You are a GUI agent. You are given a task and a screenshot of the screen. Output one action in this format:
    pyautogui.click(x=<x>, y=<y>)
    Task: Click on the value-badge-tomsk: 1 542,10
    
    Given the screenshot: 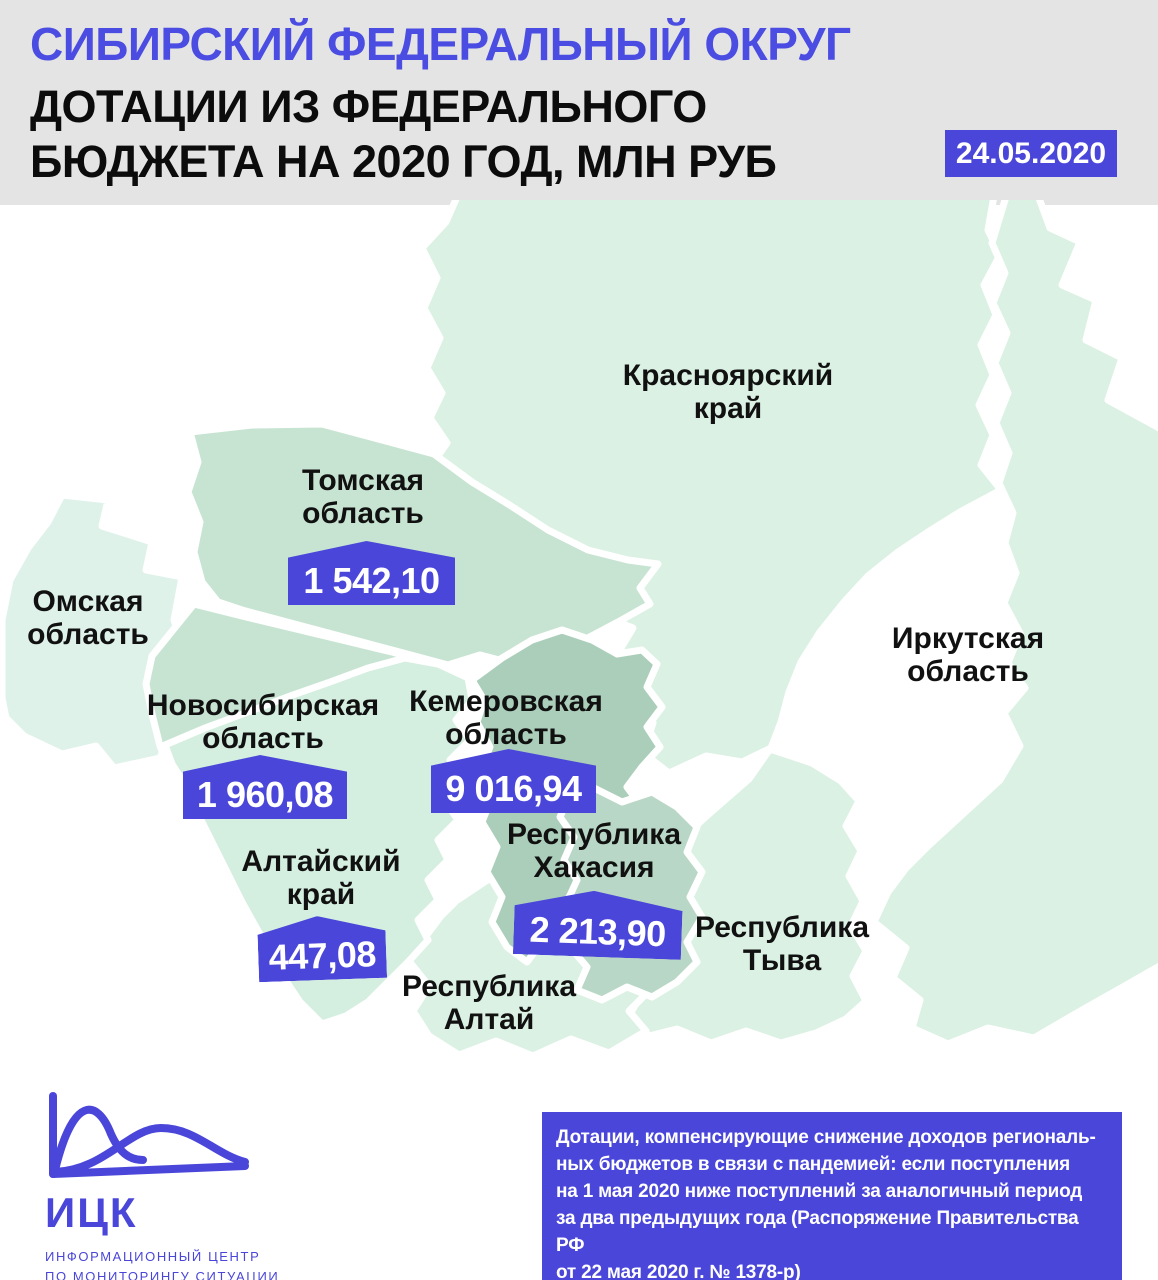 What is the action you would take?
    pyautogui.click(x=371, y=573)
    